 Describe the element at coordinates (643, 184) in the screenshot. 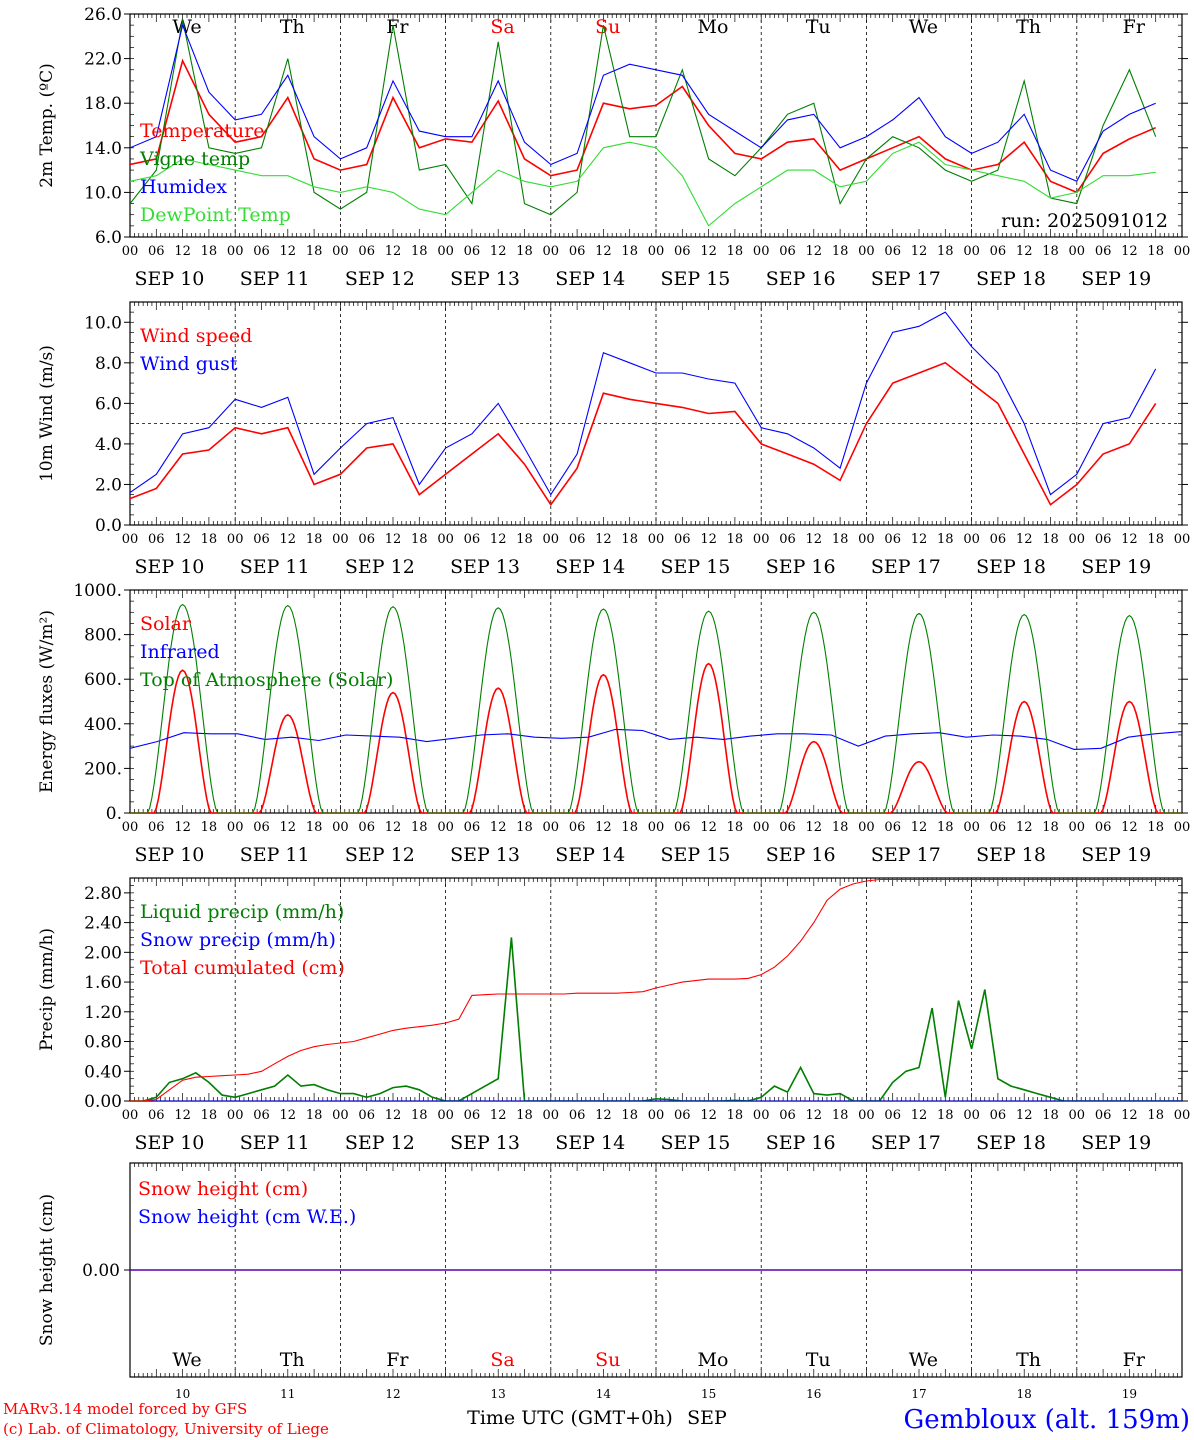

I see `series-dewpoint-temp` at that location.